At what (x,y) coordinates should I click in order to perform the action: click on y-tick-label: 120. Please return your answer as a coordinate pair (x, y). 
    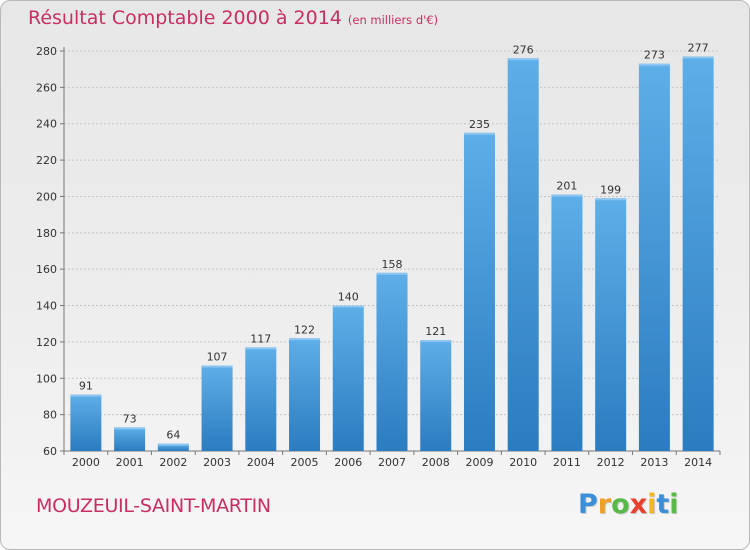
    Looking at the image, I should click on (46, 342).